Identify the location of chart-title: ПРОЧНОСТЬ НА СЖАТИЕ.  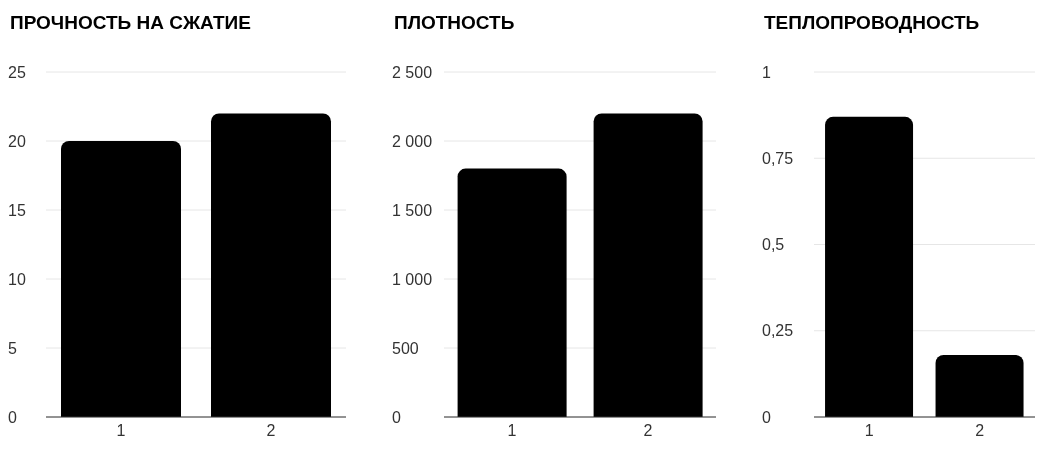
(130, 23).